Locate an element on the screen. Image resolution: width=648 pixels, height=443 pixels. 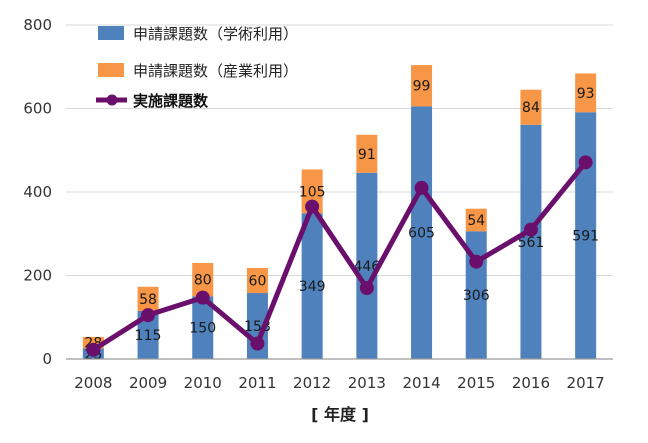
x-tick-label: 2008 is located at coordinates (93, 383).